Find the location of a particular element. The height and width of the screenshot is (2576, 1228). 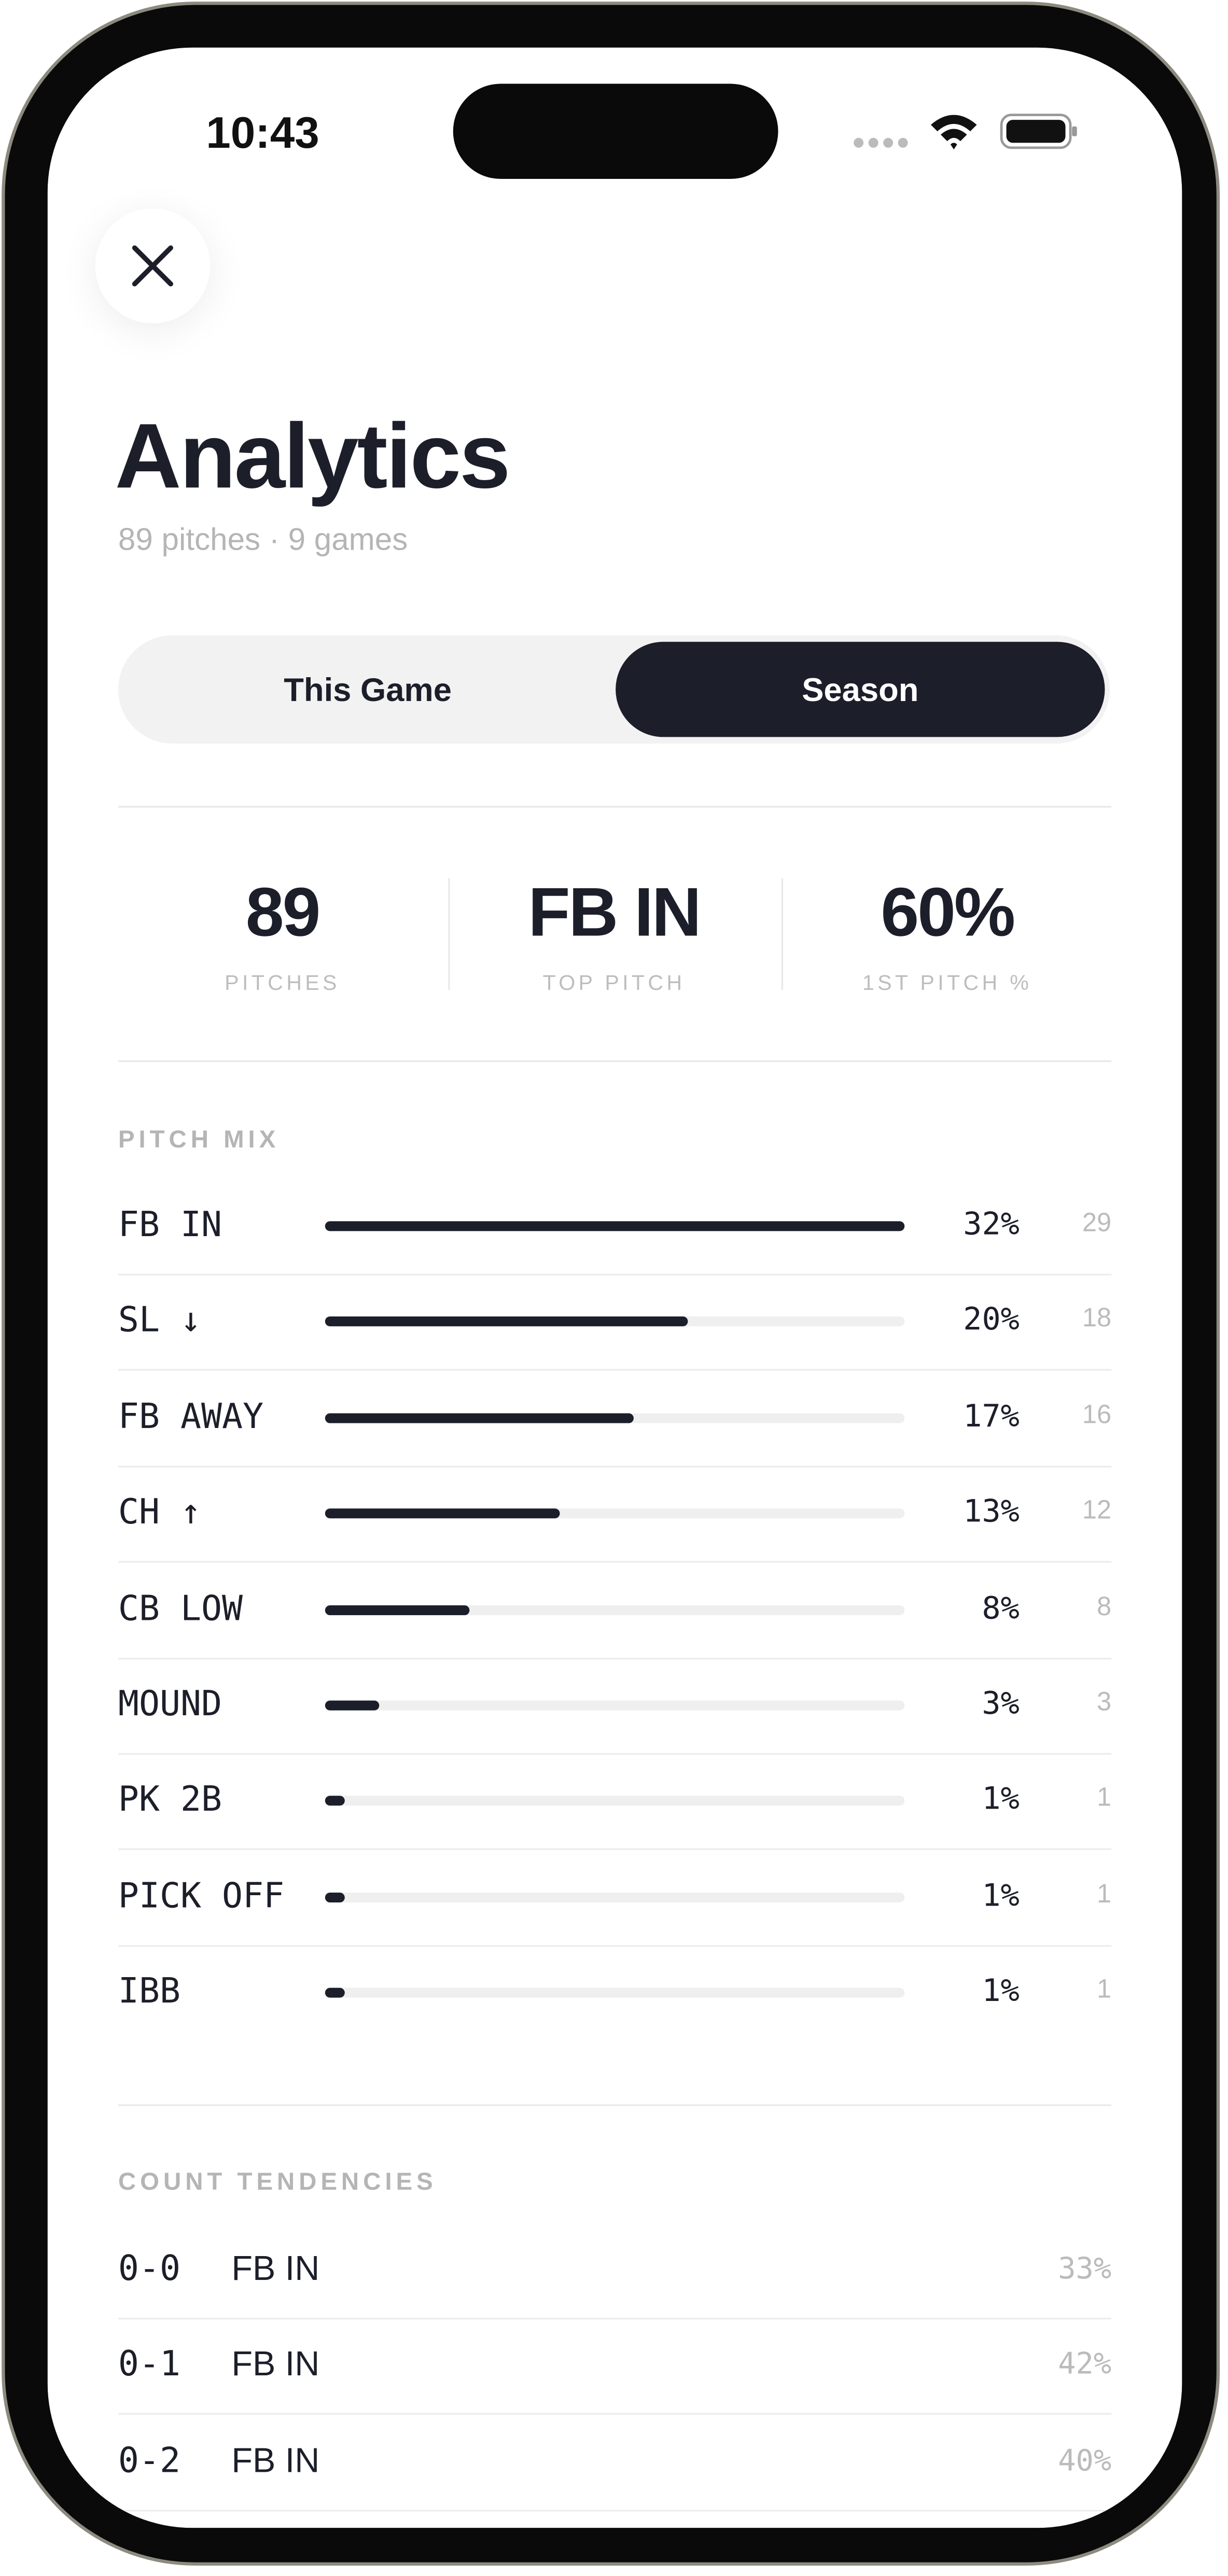

count-percent: 40% is located at coordinates (1085, 2461).